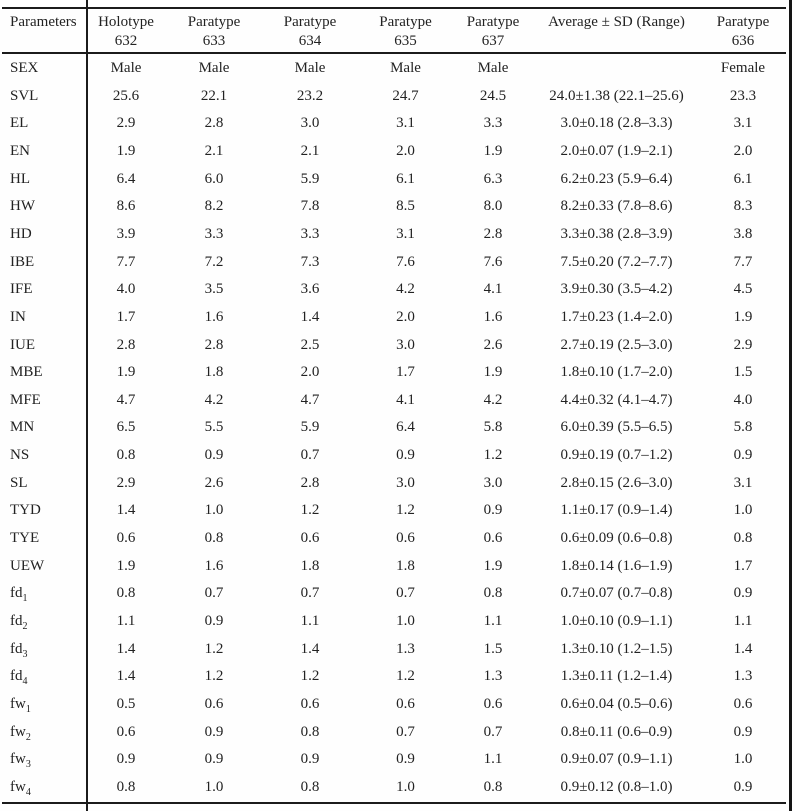 The image size is (795, 811). Describe the element at coordinates (743, 233) in the screenshot. I see `table-cell: 3.8` at that location.